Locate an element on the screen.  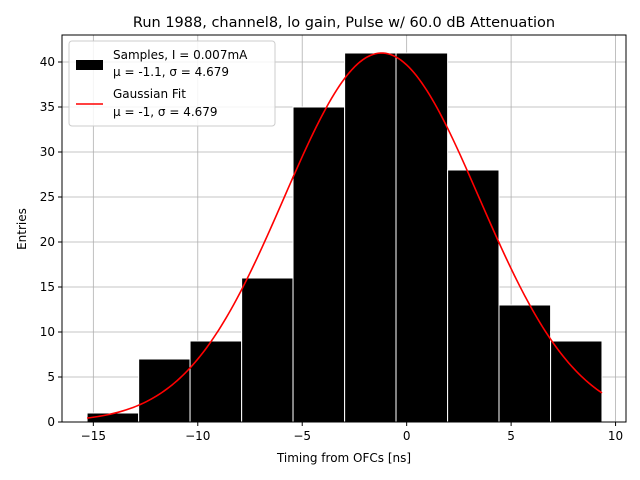
y-tick-label: 20 is located at coordinates (47, 242).